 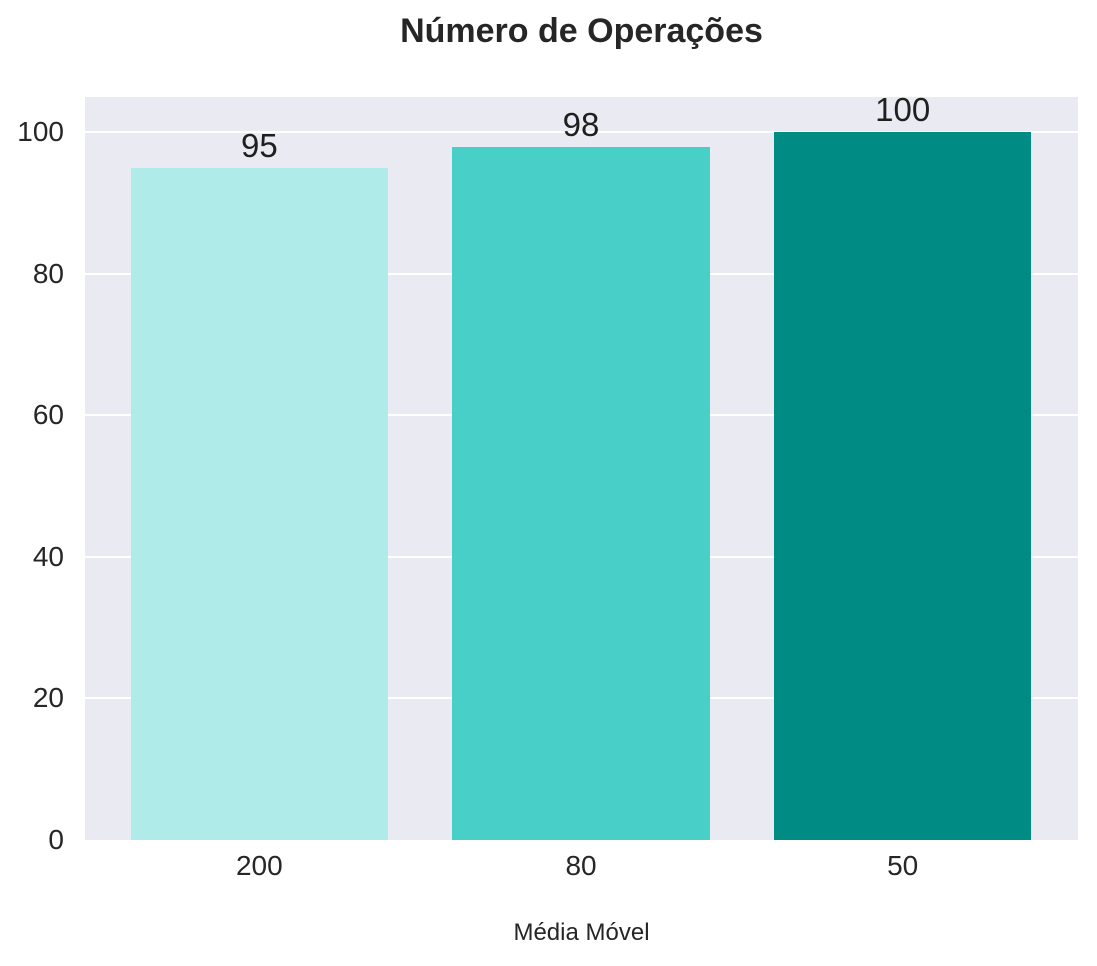 What do you see at coordinates (581, 865) in the screenshot?
I see `x-tick-label: 80` at bounding box center [581, 865].